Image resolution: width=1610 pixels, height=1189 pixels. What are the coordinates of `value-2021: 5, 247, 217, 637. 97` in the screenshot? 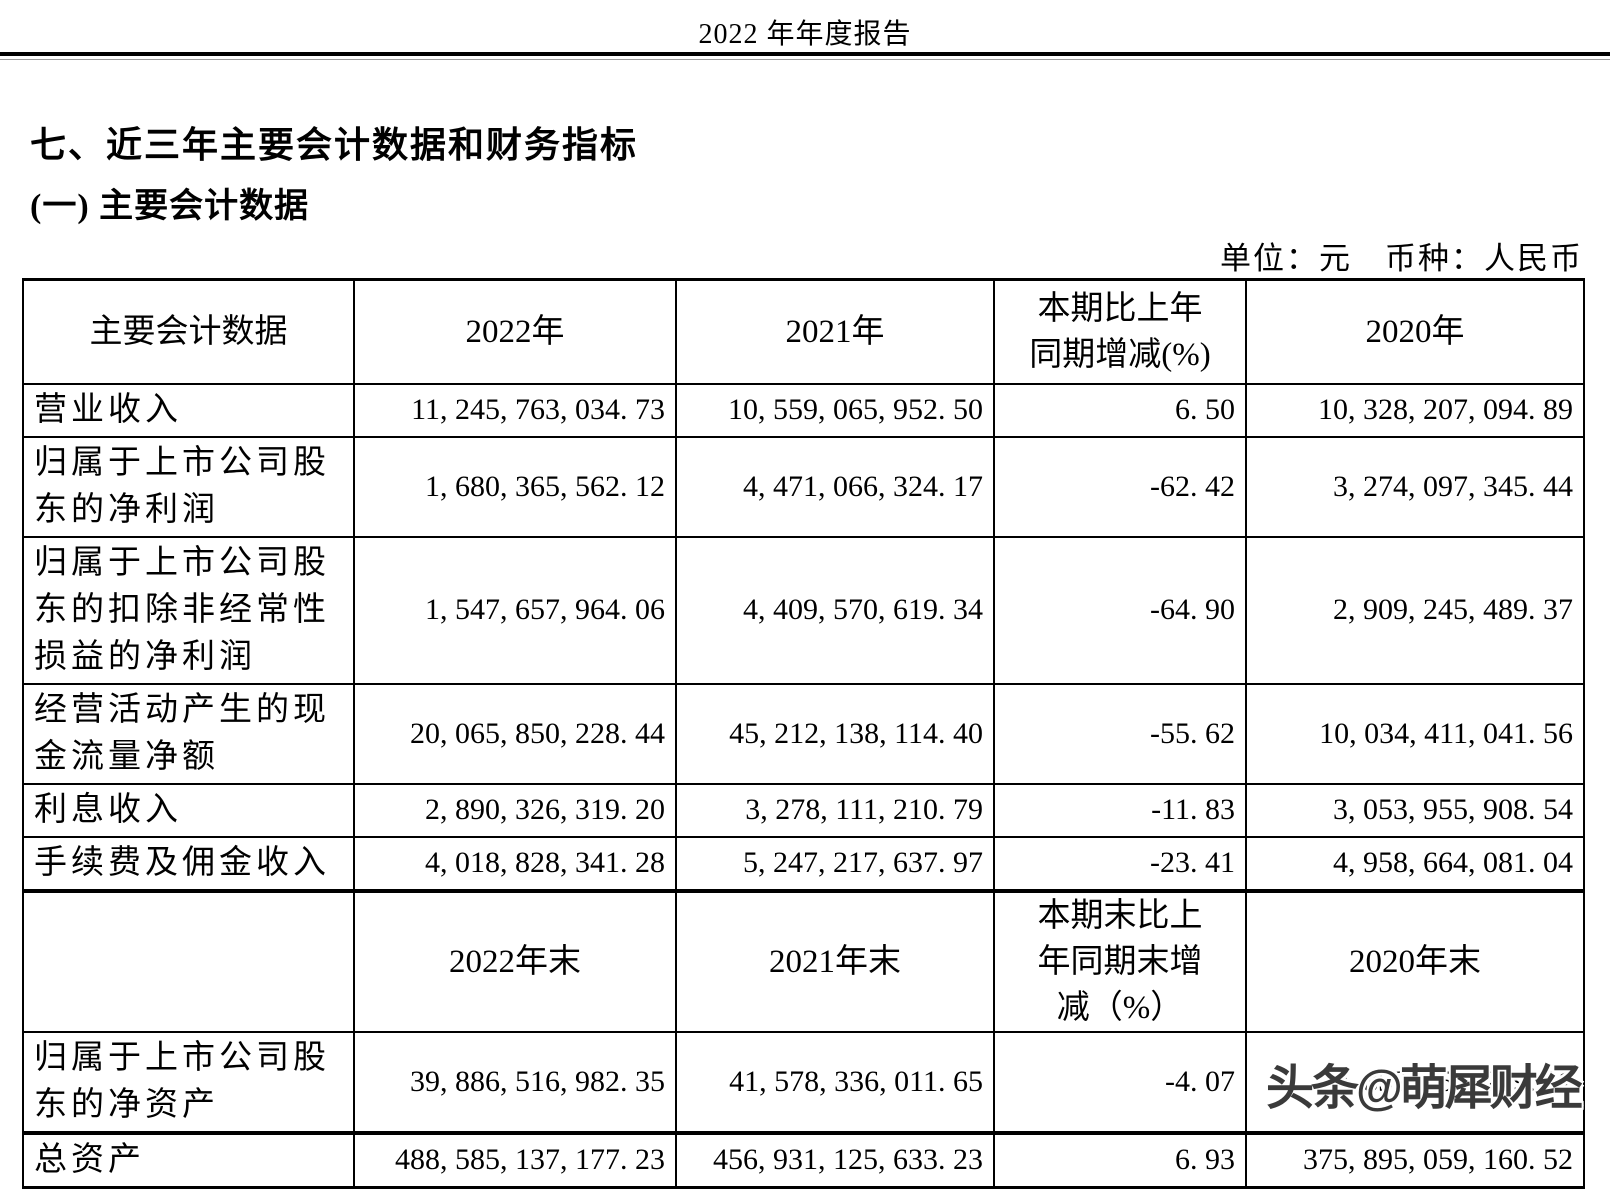 It's located at (835, 863).